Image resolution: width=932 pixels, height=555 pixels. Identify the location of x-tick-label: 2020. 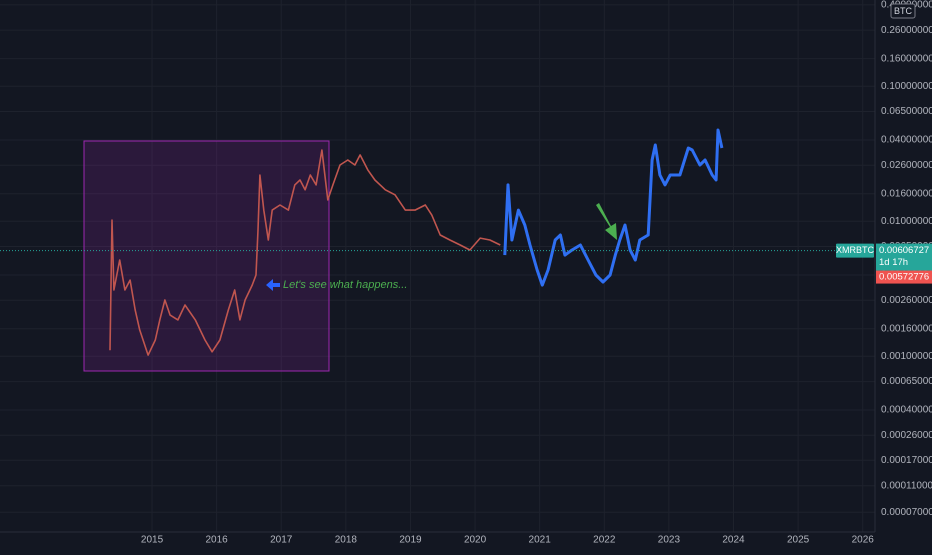
(475, 540).